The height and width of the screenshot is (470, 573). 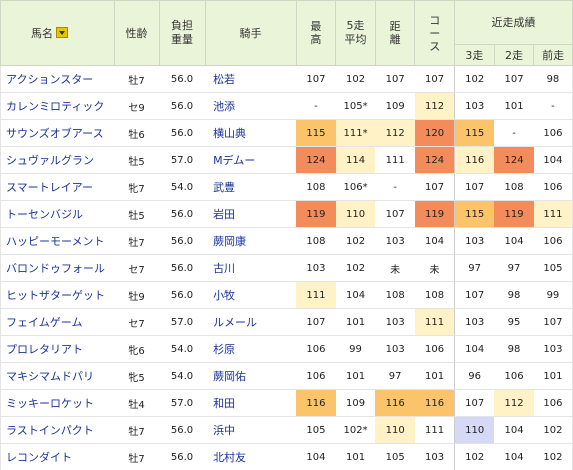 What do you see at coordinates (230, 376) in the screenshot?
I see `jockey-name-link: 蕨岡佑` at bounding box center [230, 376].